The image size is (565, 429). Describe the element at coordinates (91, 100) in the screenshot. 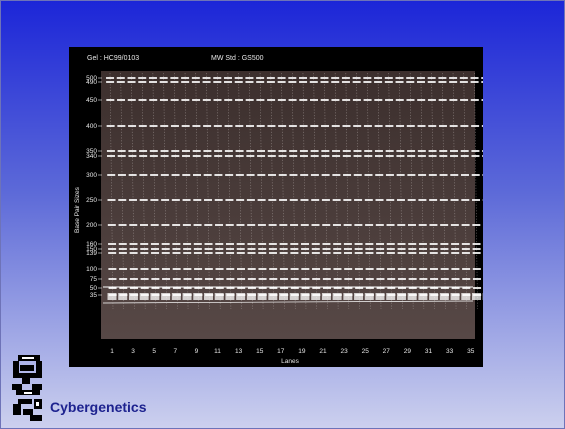

I see `y-tick-label: 450` at that location.